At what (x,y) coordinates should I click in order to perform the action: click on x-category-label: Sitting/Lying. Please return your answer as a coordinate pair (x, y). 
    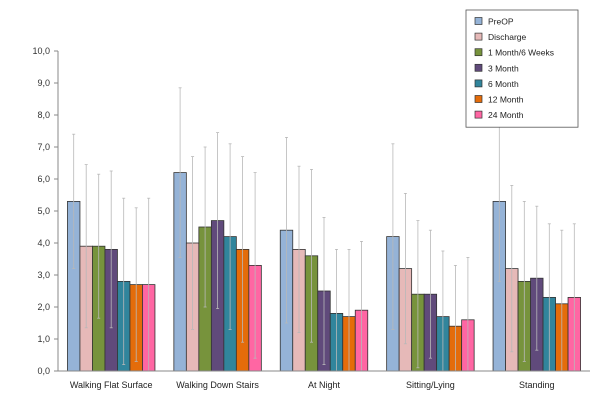
    Looking at the image, I should click on (430, 385).